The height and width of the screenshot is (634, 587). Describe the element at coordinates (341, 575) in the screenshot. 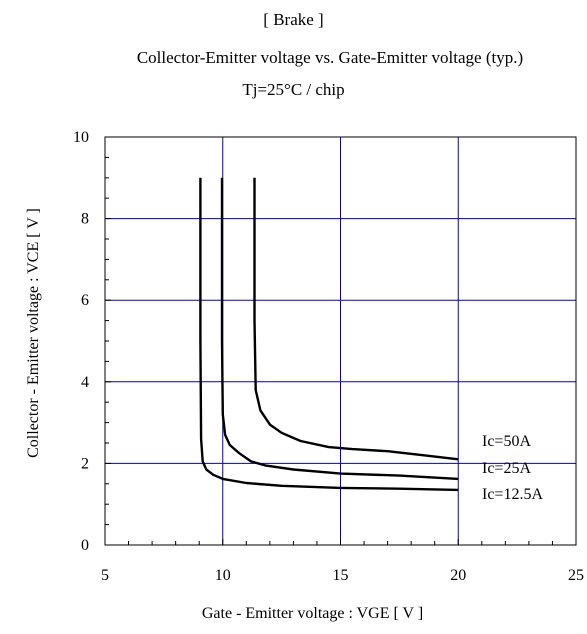

I see `x-tick-label: 15` at that location.